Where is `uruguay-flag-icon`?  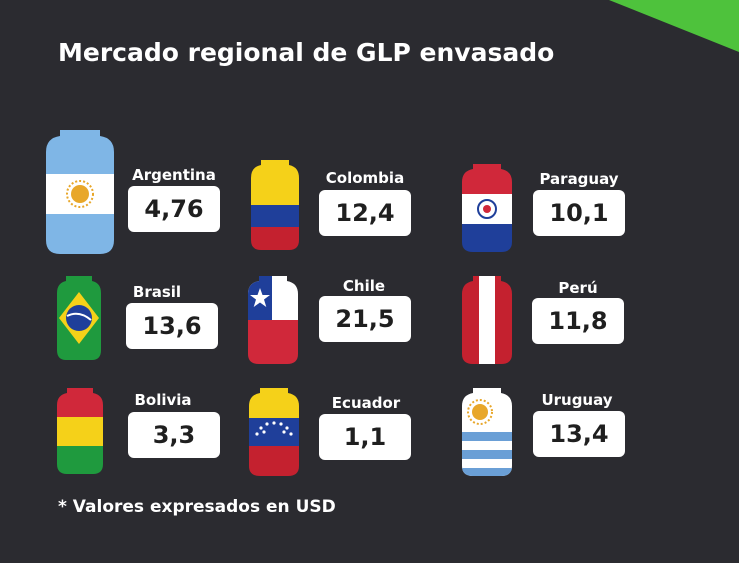
uruguay-flag-icon is located at coordinates (487, 432).